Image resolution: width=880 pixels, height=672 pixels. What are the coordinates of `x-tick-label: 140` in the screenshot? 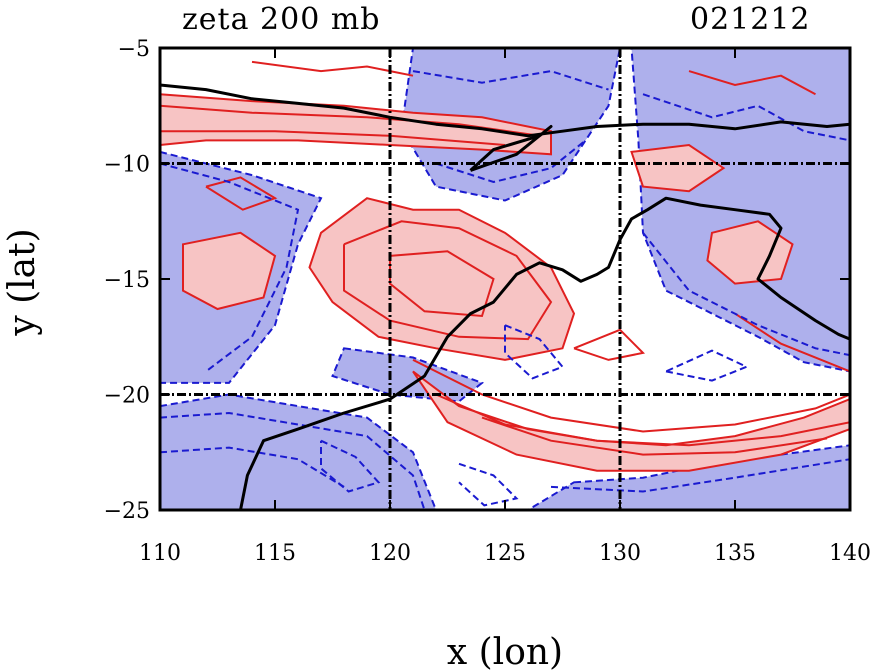 It's located at (850, 553).